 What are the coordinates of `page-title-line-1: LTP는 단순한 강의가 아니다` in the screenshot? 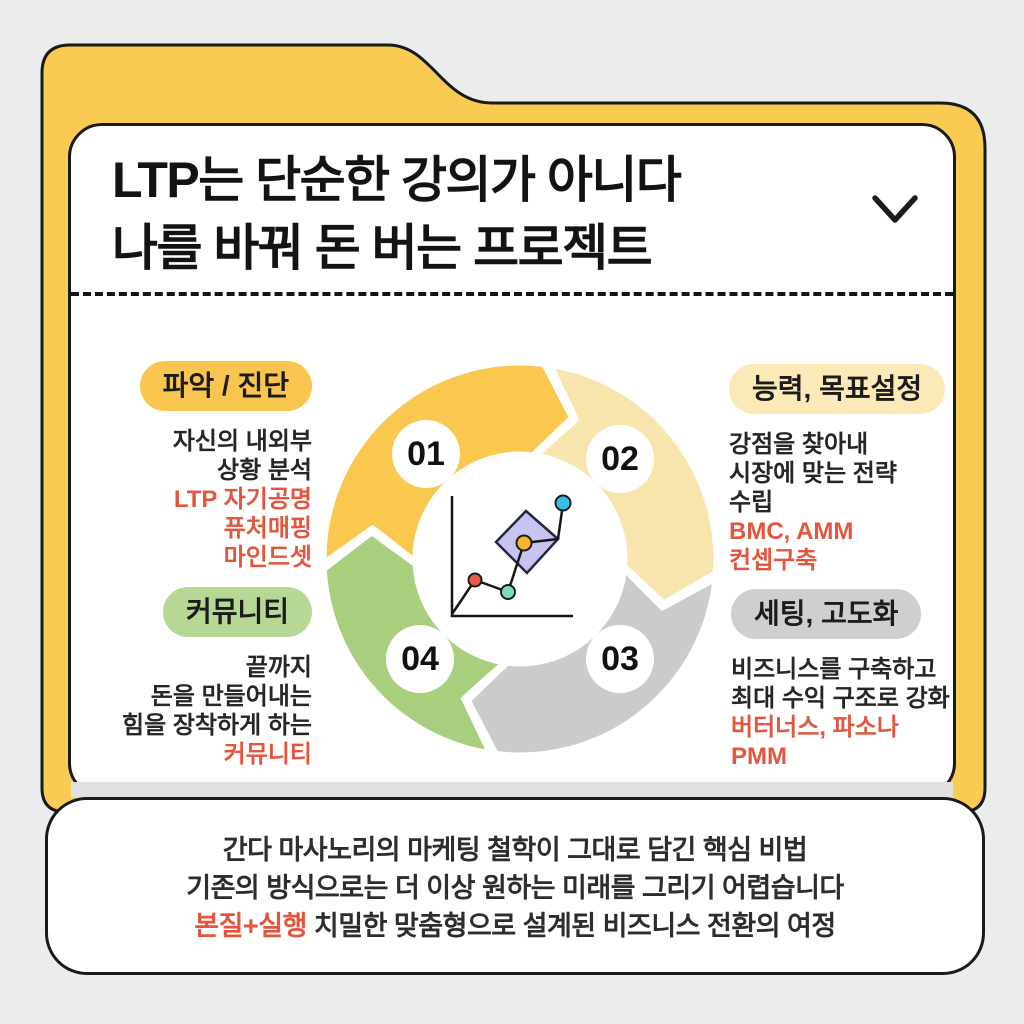 It's located at (397, 180).